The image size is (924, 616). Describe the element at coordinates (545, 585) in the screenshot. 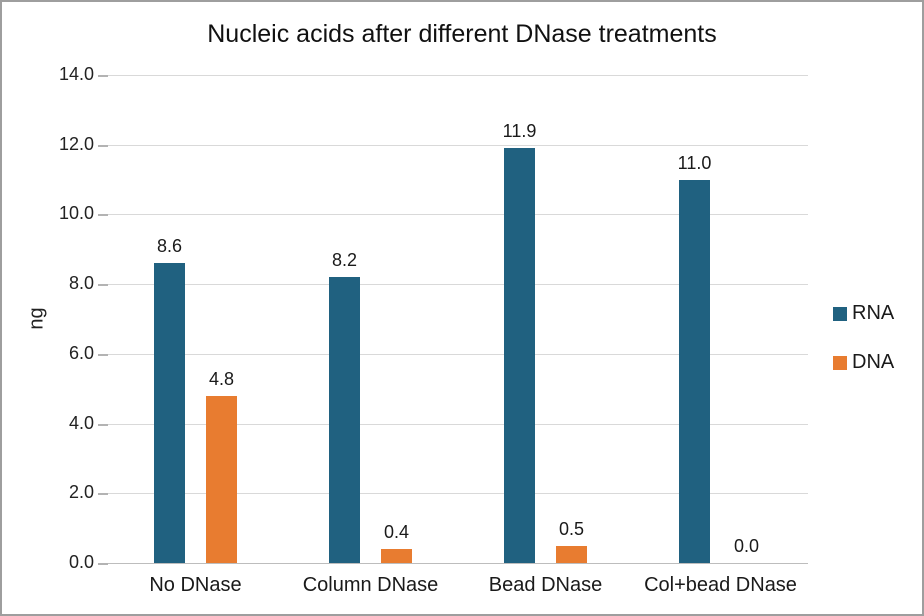

I see `x-tick-label-bead-dnase: Bead DNase` at that location.